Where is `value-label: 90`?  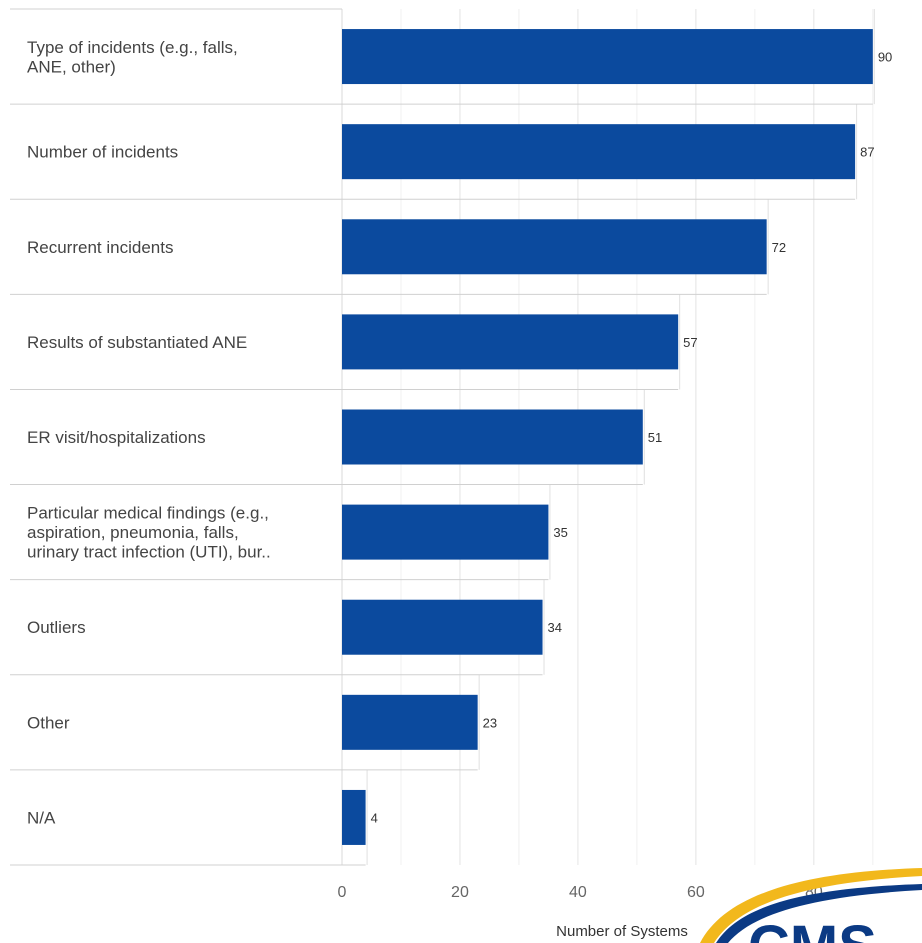
value-label: 90 is located at coordinates (885, 57).